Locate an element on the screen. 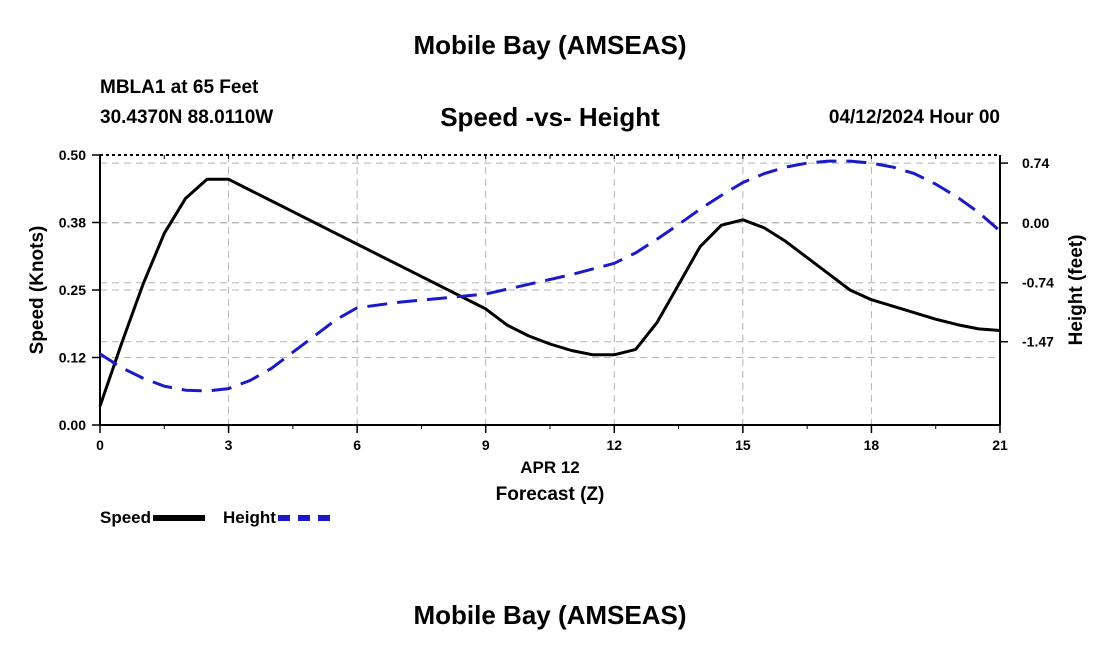 The height and width of the screenshot is (650, 1100). legend: Speed Height is located at coordinates (224, 518).